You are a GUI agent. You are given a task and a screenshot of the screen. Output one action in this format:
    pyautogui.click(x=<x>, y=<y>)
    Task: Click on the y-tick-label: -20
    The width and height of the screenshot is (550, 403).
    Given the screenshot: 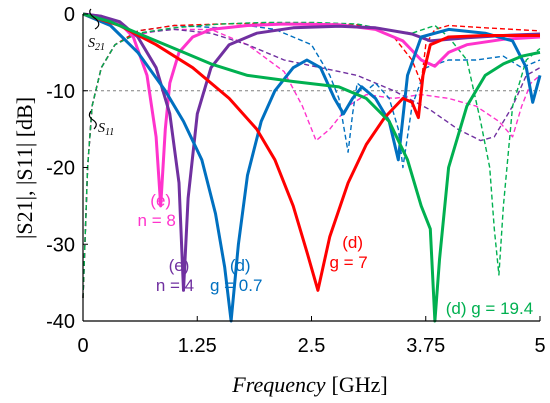 What is the action you would take?
    pyautogui.click(x=60, y=169)
    